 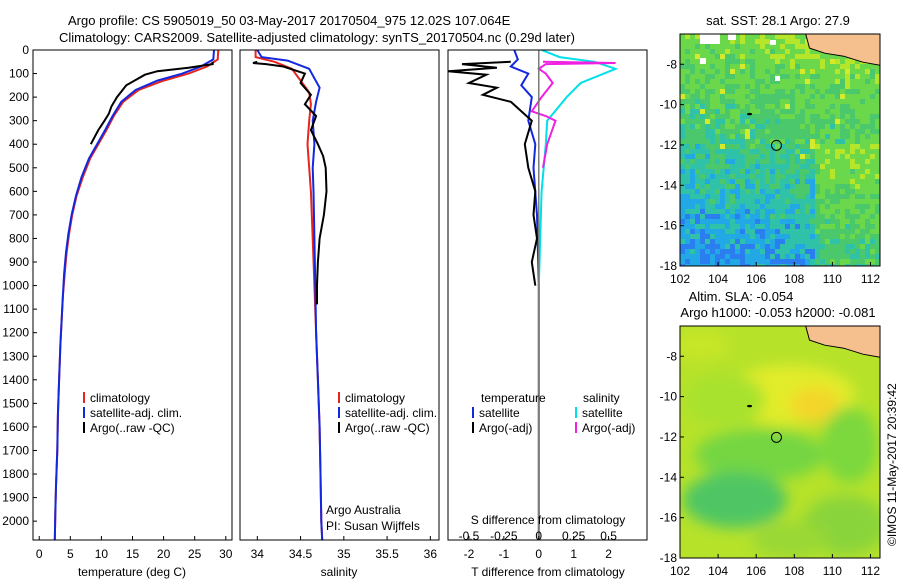 I want to click on s-difference-xlabel: S difference from climatology, so click(x=548, y=520).